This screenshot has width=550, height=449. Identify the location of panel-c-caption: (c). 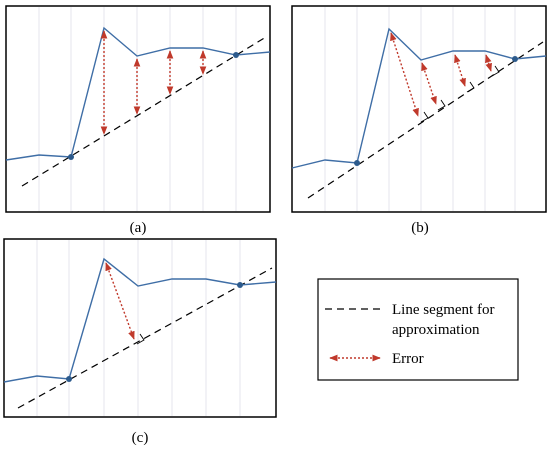
(140, 438).